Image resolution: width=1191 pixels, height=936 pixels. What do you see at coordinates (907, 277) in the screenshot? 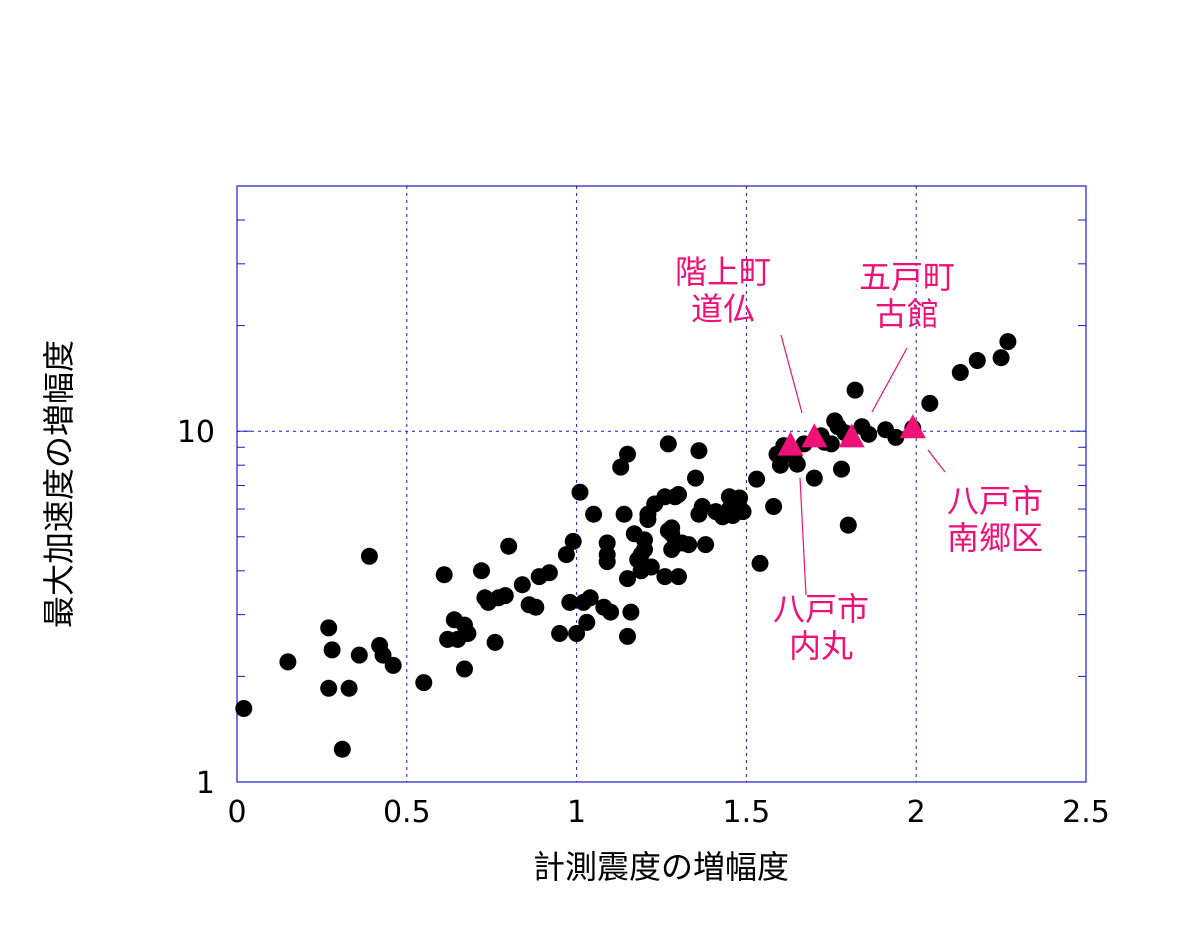
I see `annotation-label: 五戸町` at bounding box center [907, 277].